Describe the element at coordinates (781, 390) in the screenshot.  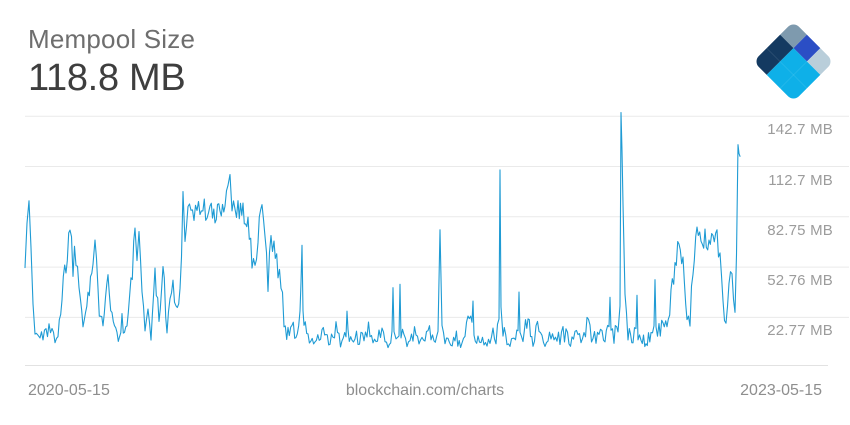
I see `x-axis-end-date: 2023-05-15` at that location.